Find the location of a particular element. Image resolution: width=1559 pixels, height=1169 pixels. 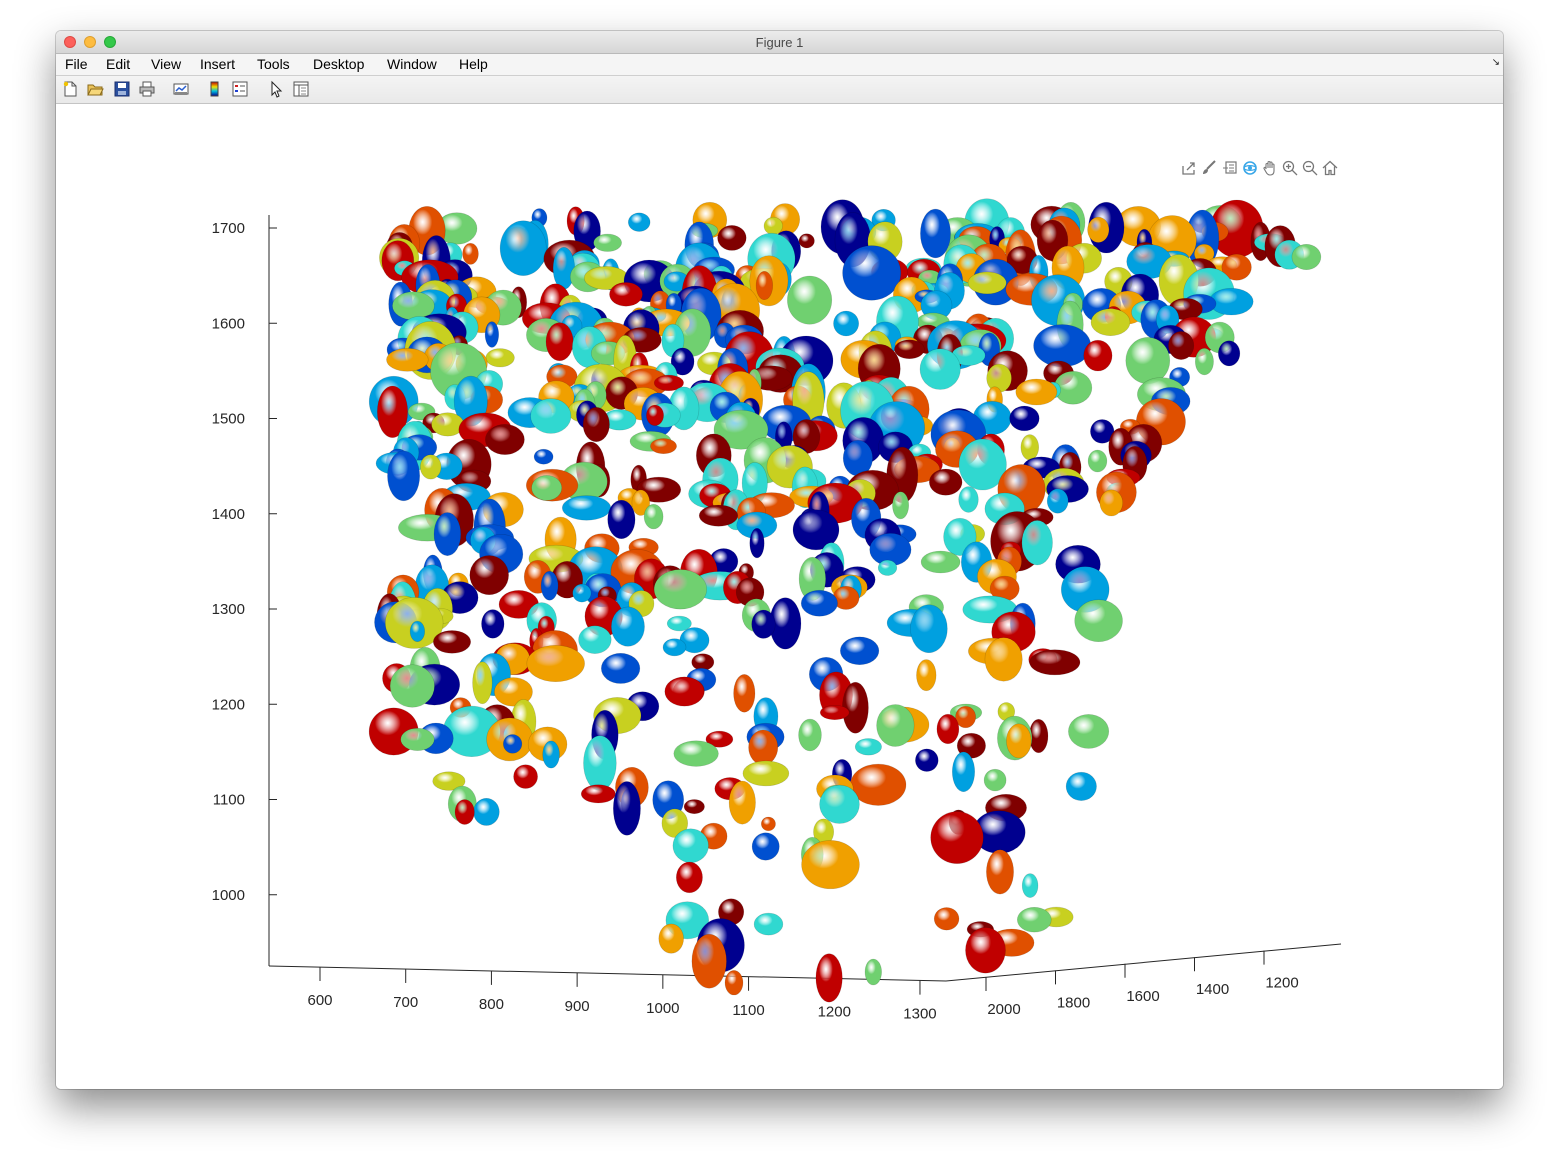

rotate-3d-icon is located at coordinates (1250, 168).